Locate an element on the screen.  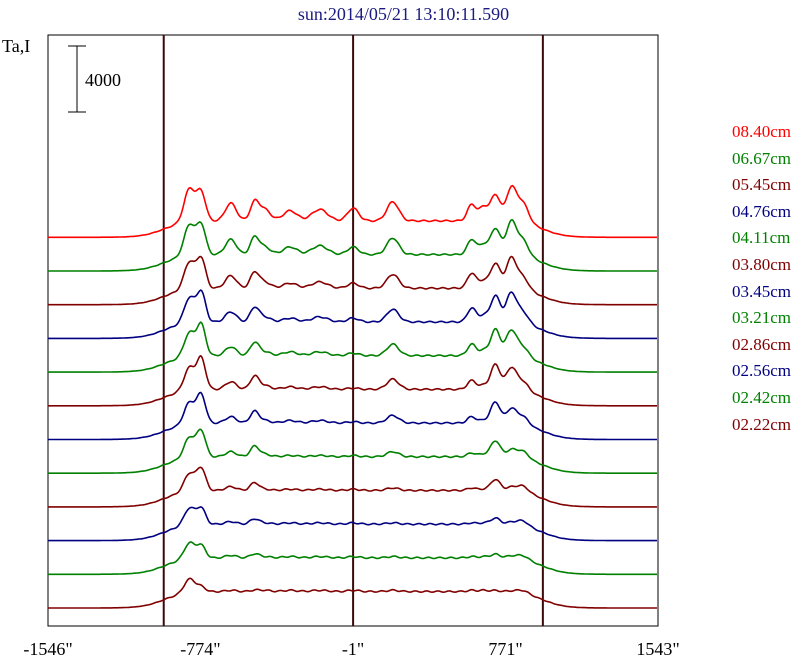
legend-item: 03.21cm is located at coordinates (762, 318).